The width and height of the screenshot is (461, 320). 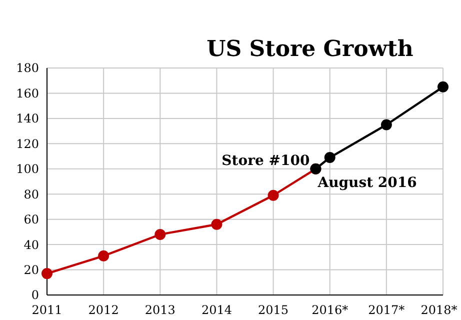 What do you see at coordinates (31, 269) in the screenshot?
I see `y-tick-label: 20` at bounding box center [31, 269].